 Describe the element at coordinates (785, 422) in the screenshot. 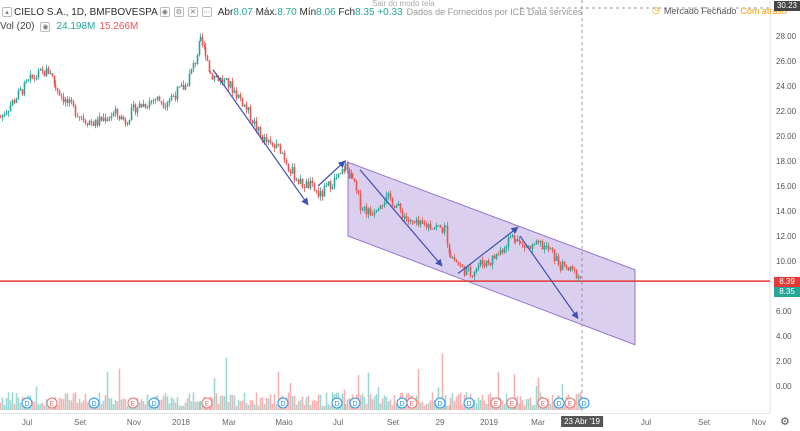

I see `chart-settings-icon: ⚙` at that location.